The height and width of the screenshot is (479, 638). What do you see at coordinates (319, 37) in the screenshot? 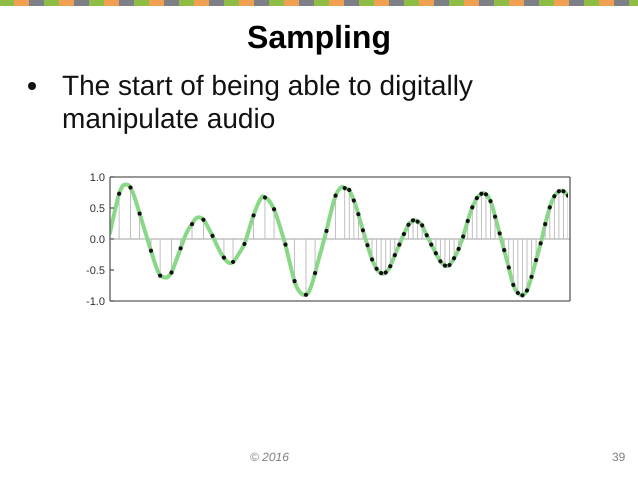
I see `chart-title: Sampling` at bounding box center [319, 37].